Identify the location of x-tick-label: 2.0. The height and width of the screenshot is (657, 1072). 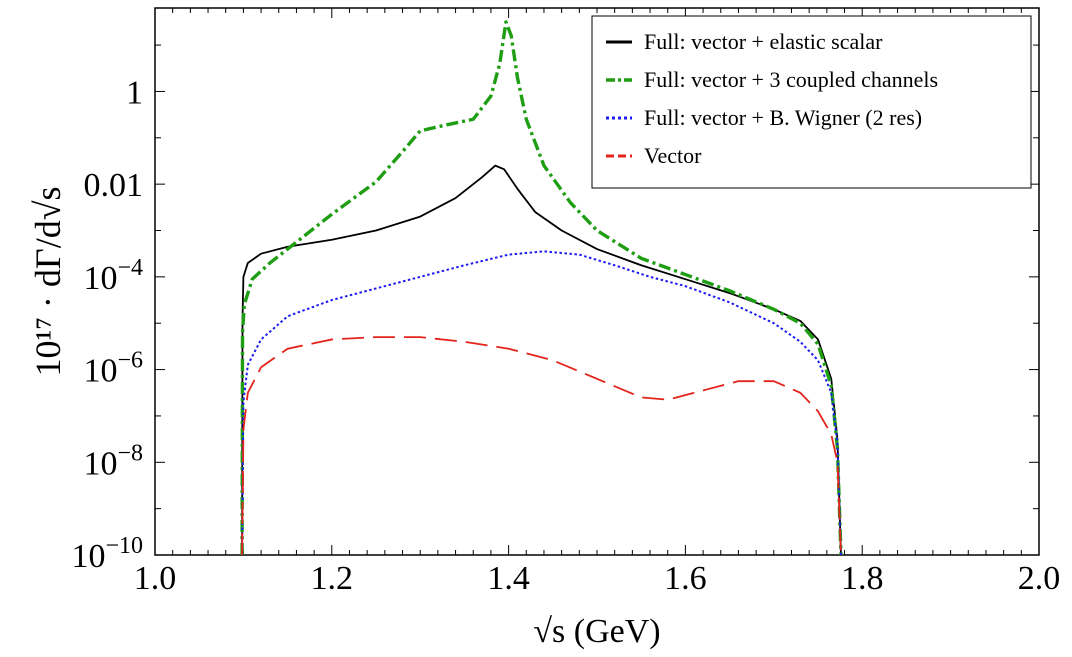
(1039, 578).